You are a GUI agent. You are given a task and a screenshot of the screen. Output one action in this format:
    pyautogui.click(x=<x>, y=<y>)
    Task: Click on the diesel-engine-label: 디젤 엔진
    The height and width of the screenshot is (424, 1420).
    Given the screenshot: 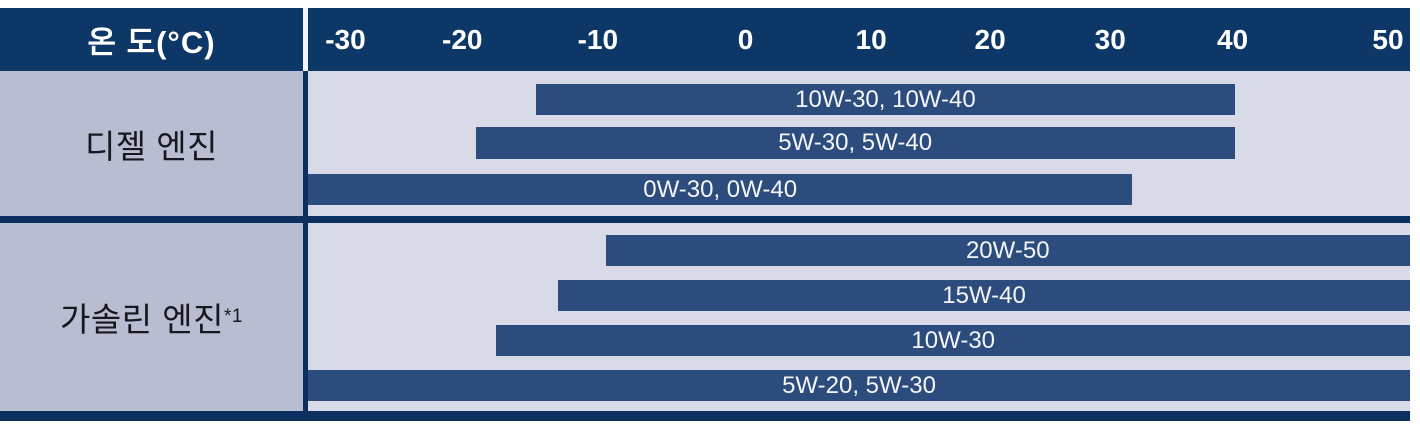 What is the action you would take?
    pyautogui.click(x=151, y=146)
    